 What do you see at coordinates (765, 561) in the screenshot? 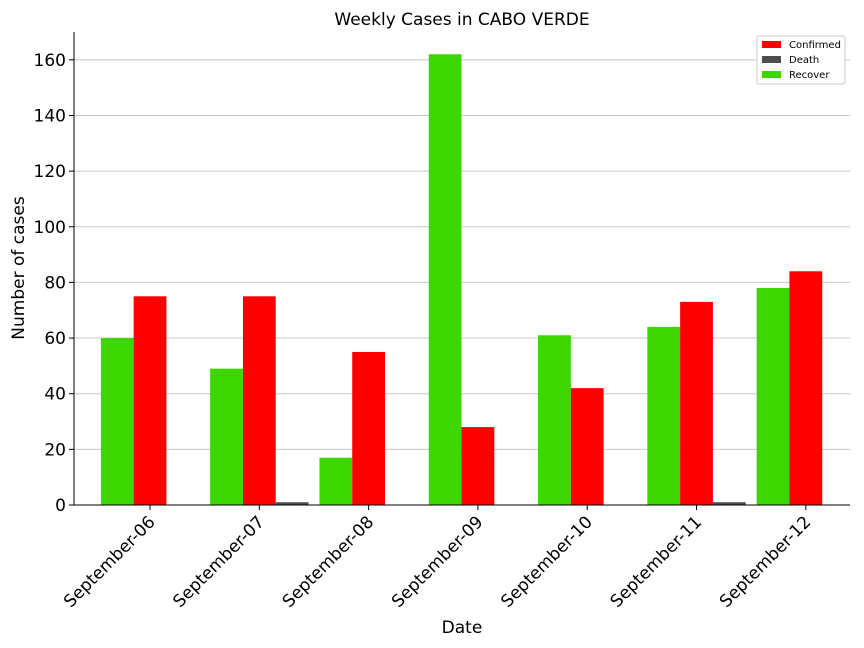
I see `x-tick-label: September-12` at bounding box center [765, 561].